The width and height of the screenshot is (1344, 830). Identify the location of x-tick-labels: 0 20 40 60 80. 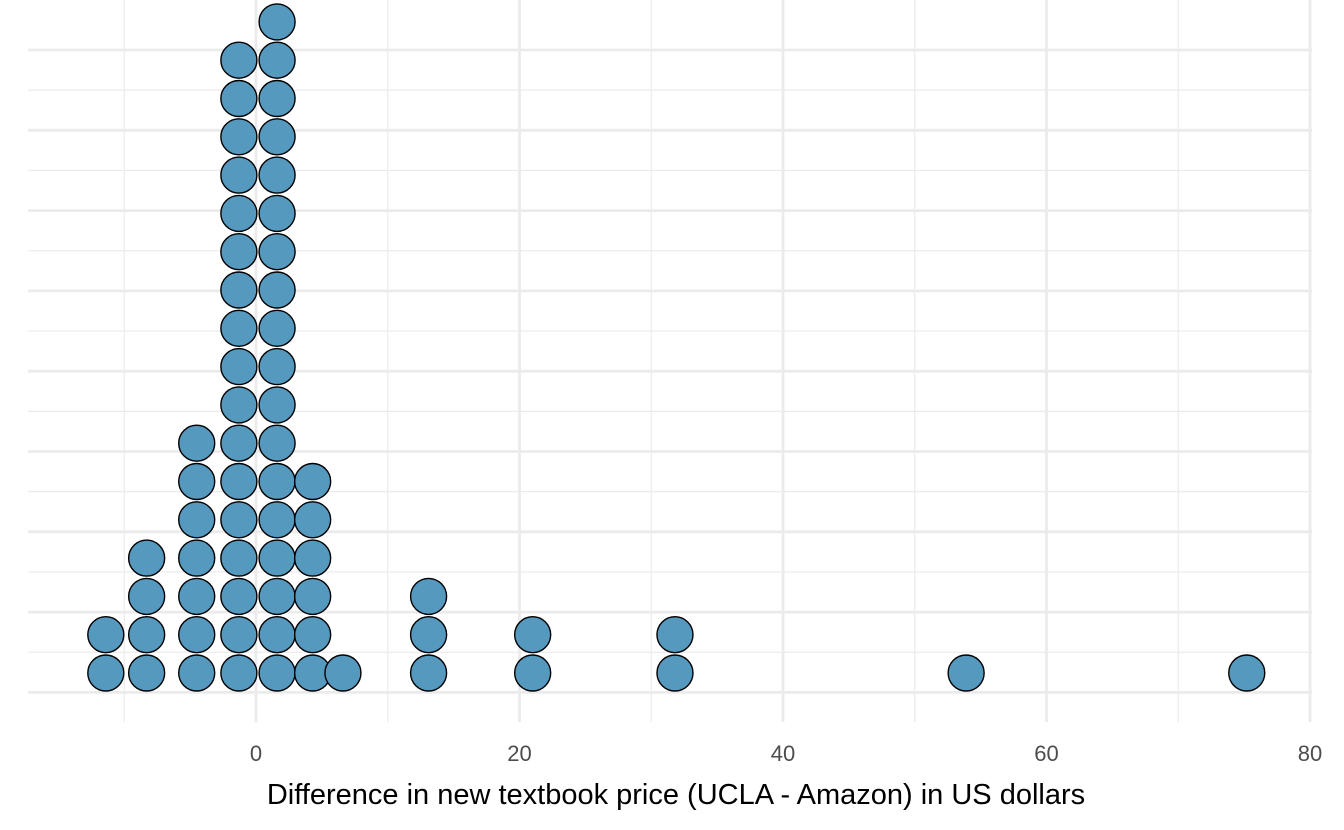
(786, 753).